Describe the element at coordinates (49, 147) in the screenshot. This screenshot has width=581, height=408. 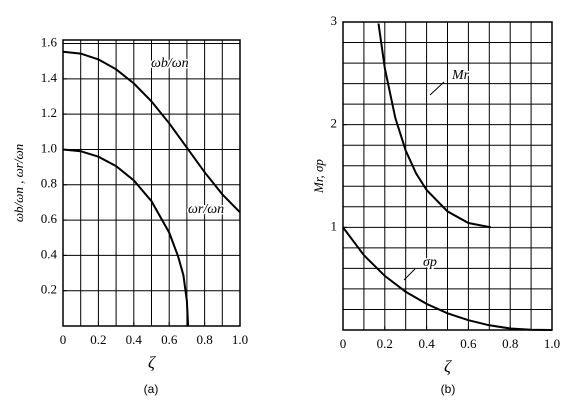
I see `y-tick-label: 1.0` at that location.